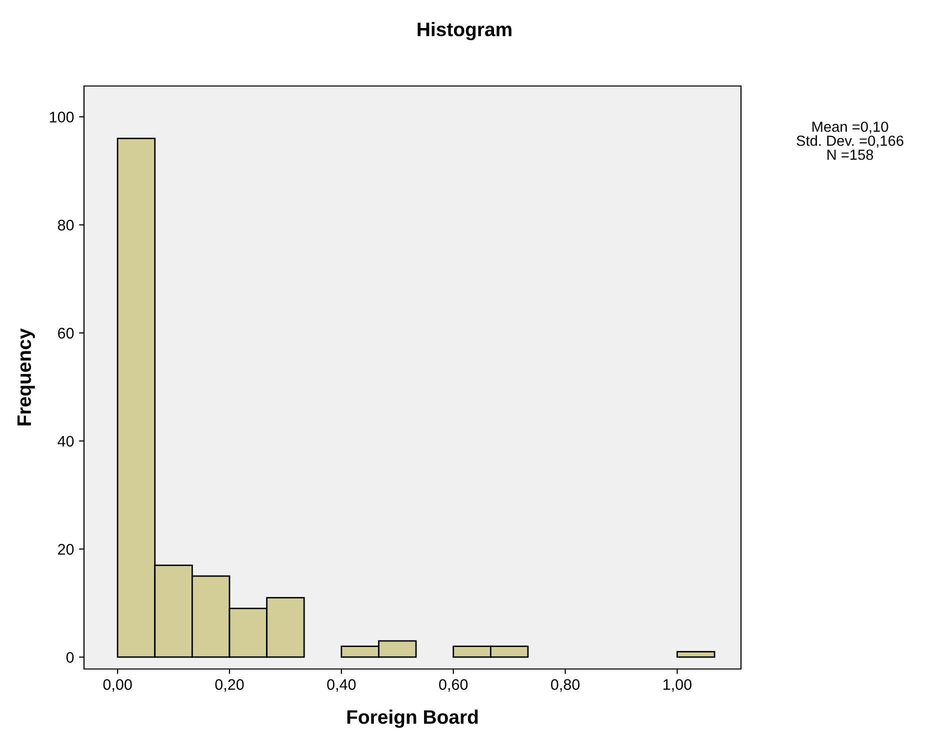 The image size is (929, 733). Describe the element at coordinates (70, 657) in the screenshot. I see `y-tick-label: 0` at that location.